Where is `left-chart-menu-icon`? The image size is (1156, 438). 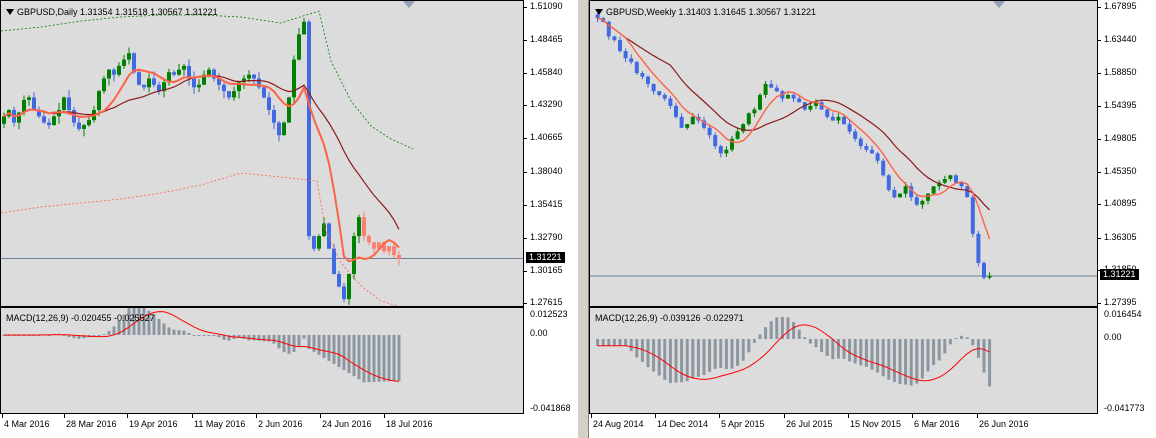 left-chart-menu-icon is located at coordinates (10, 12).